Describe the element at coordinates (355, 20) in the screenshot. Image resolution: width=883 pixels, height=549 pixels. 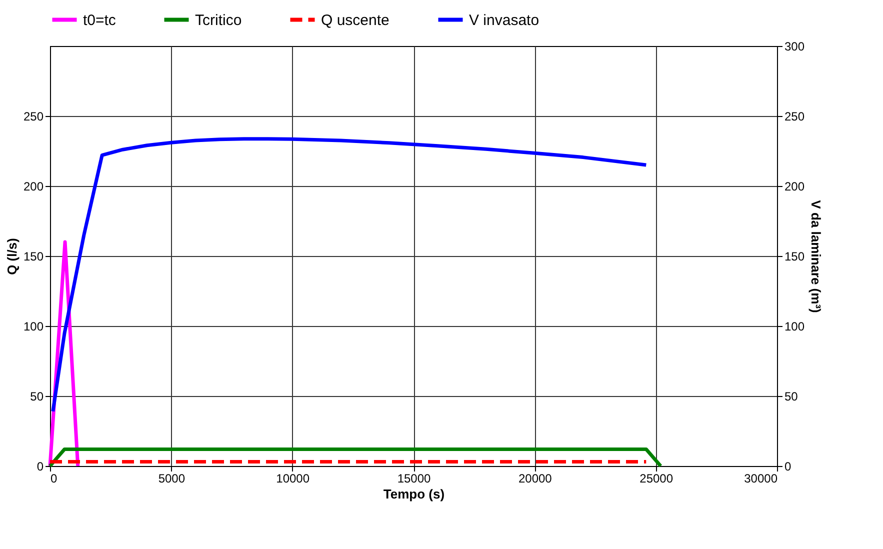
I see `legend-label: Q uscente` at that location.